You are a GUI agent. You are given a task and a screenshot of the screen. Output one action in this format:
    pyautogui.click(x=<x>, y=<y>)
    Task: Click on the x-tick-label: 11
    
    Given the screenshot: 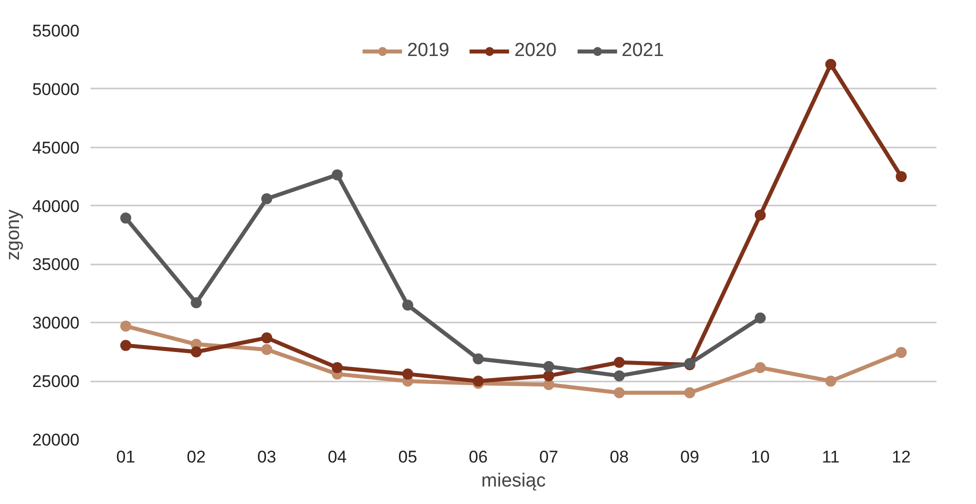 What is the action you would take?
    pyautogui.click(x=831, y=457)
    